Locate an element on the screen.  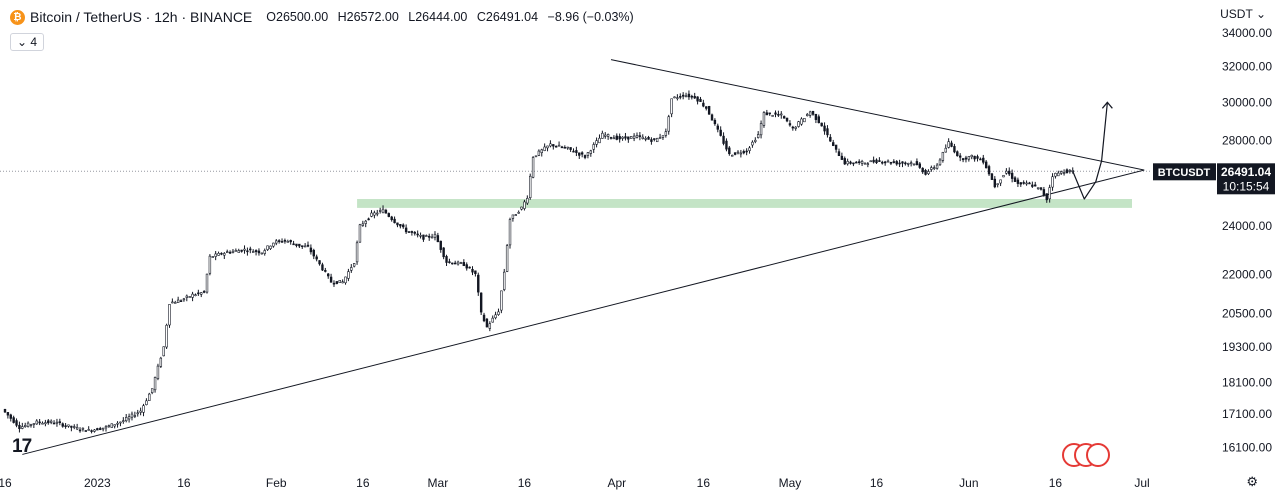
low-value: L26444.00 is located at coordinates (438, 17).